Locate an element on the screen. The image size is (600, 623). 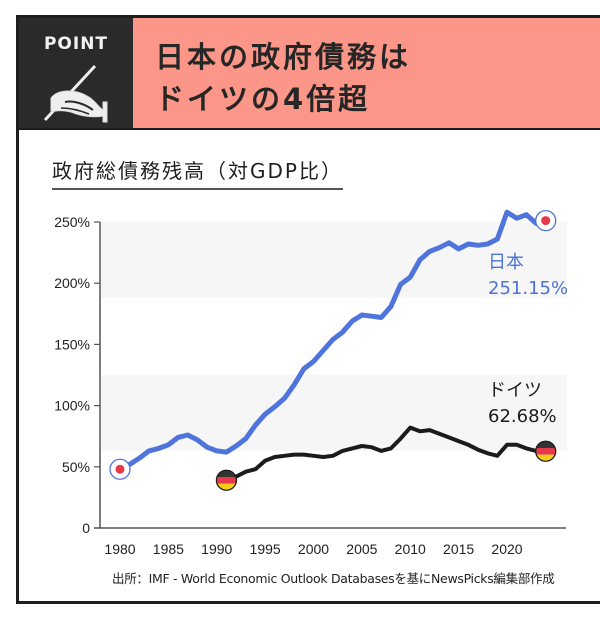
germany-flag-icon-start is located at coordinates (226, 480).